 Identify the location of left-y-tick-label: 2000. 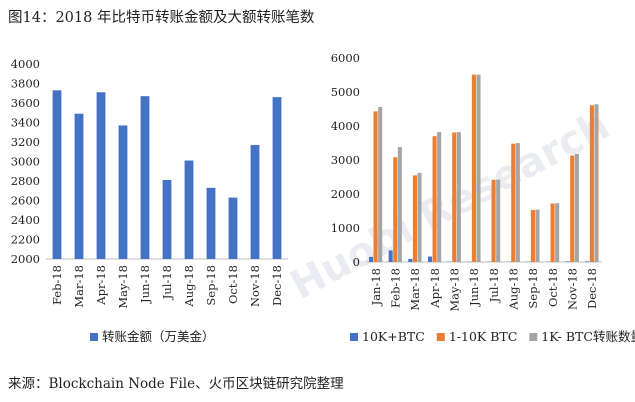
(25, 259).